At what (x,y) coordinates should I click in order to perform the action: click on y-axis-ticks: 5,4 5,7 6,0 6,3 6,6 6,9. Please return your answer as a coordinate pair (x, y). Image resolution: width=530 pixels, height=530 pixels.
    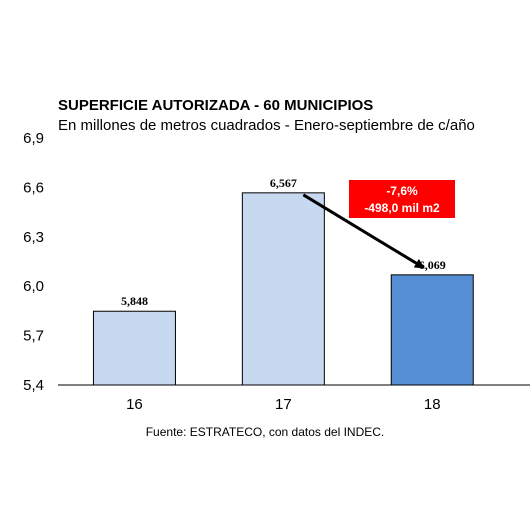
    Looking at the image, I should click on (33, 262).